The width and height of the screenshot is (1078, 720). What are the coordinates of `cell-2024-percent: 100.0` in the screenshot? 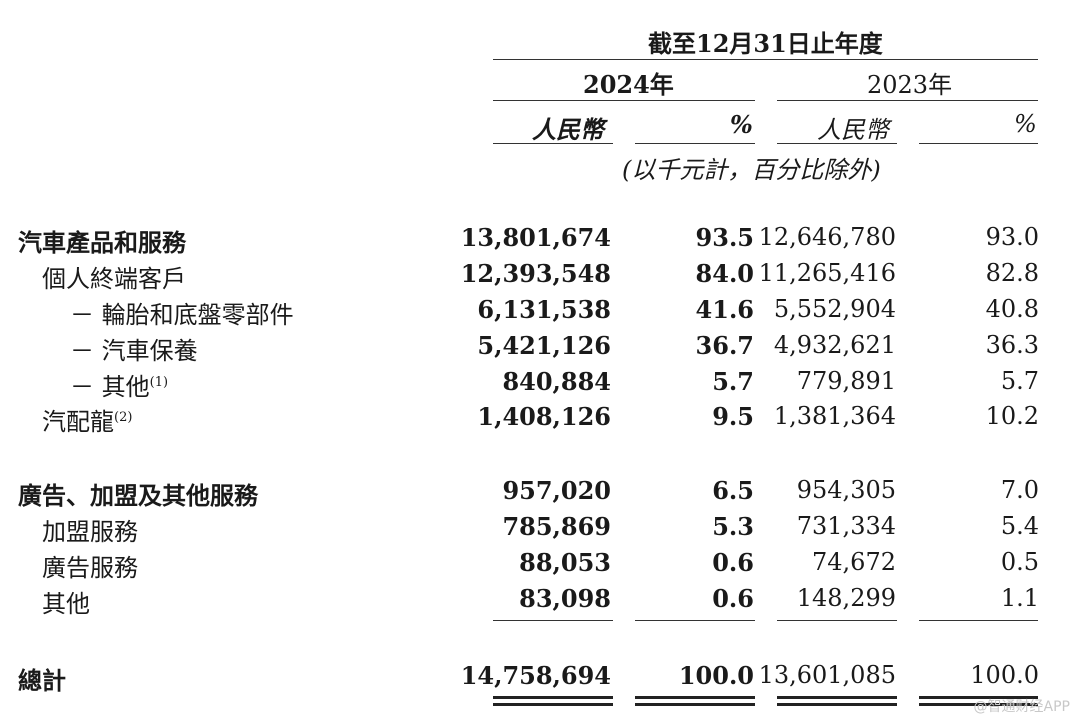 It's located at (716, 675).